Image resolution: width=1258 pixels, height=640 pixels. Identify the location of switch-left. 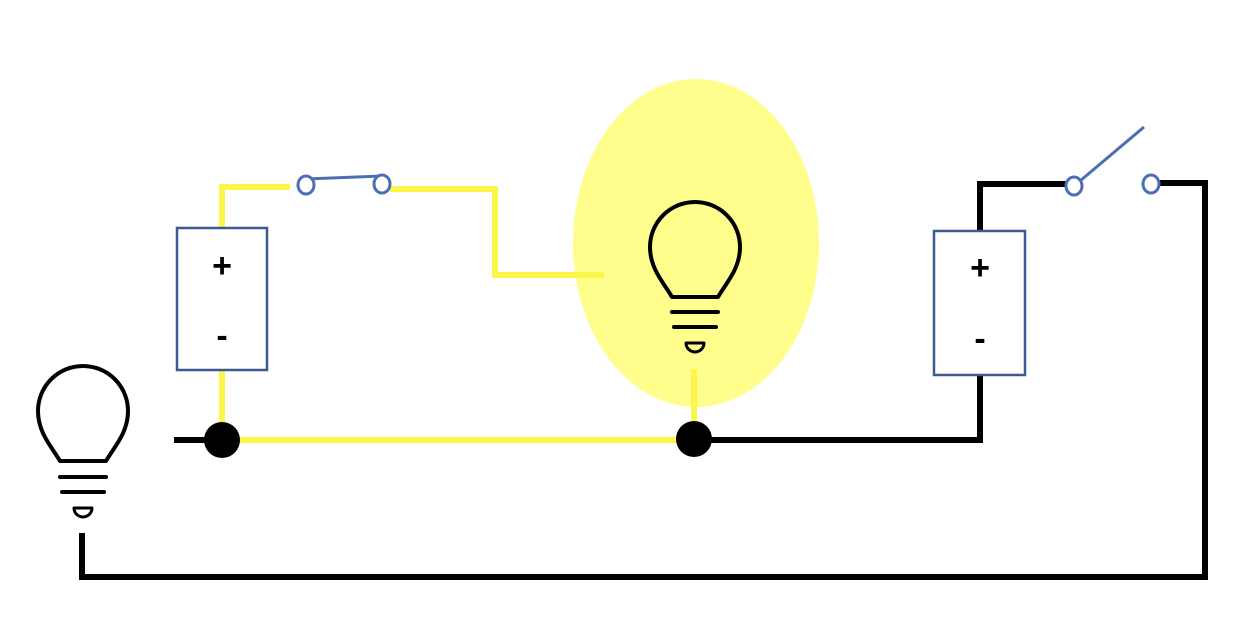
(344, 184).